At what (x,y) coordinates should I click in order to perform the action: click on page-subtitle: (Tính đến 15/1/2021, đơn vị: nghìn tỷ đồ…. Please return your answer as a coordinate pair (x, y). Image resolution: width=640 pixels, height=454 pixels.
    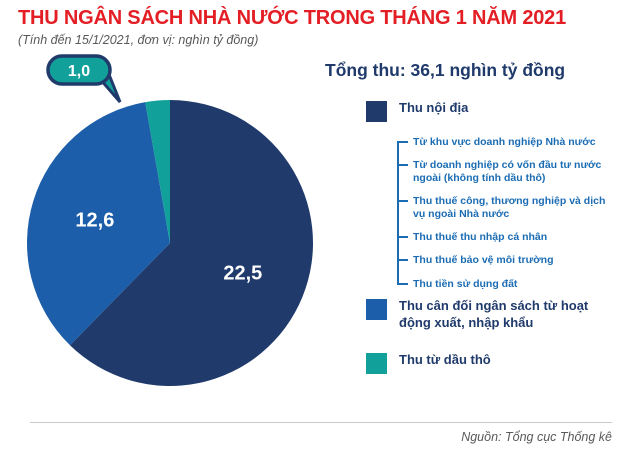
    Looking at the image, I should click on (138, 40).